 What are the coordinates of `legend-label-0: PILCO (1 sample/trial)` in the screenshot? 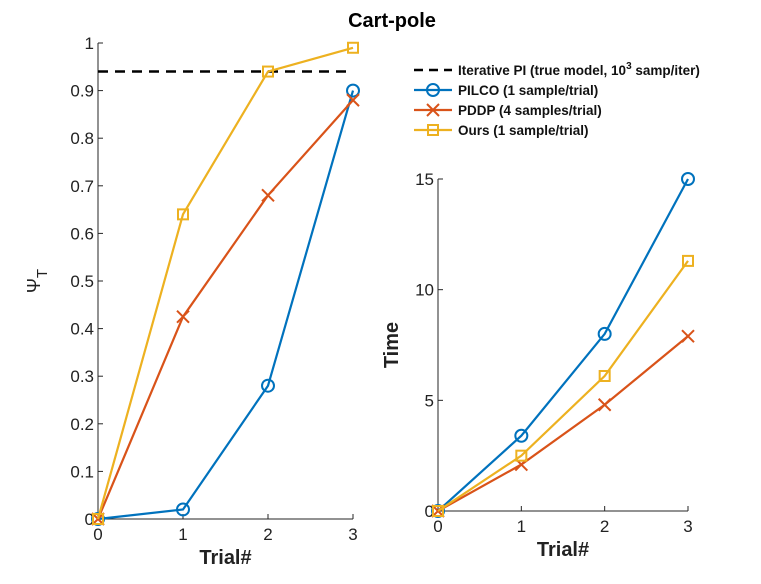 It's located at (528, 90).